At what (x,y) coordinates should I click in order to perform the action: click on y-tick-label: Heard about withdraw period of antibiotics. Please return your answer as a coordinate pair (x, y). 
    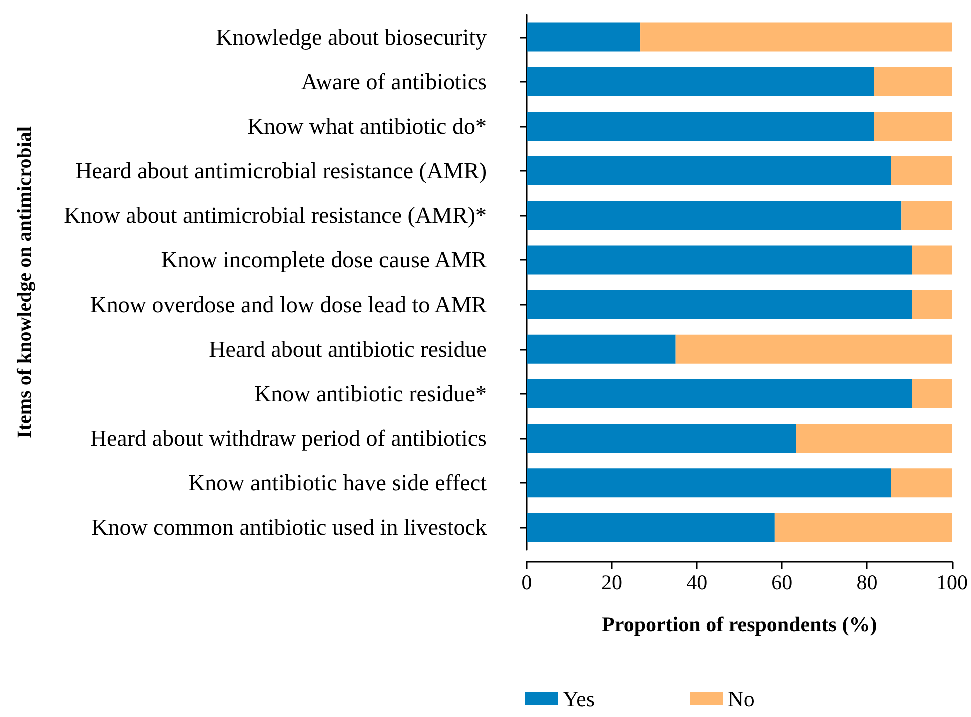
    Looking at the image, I should click on (289, 439).